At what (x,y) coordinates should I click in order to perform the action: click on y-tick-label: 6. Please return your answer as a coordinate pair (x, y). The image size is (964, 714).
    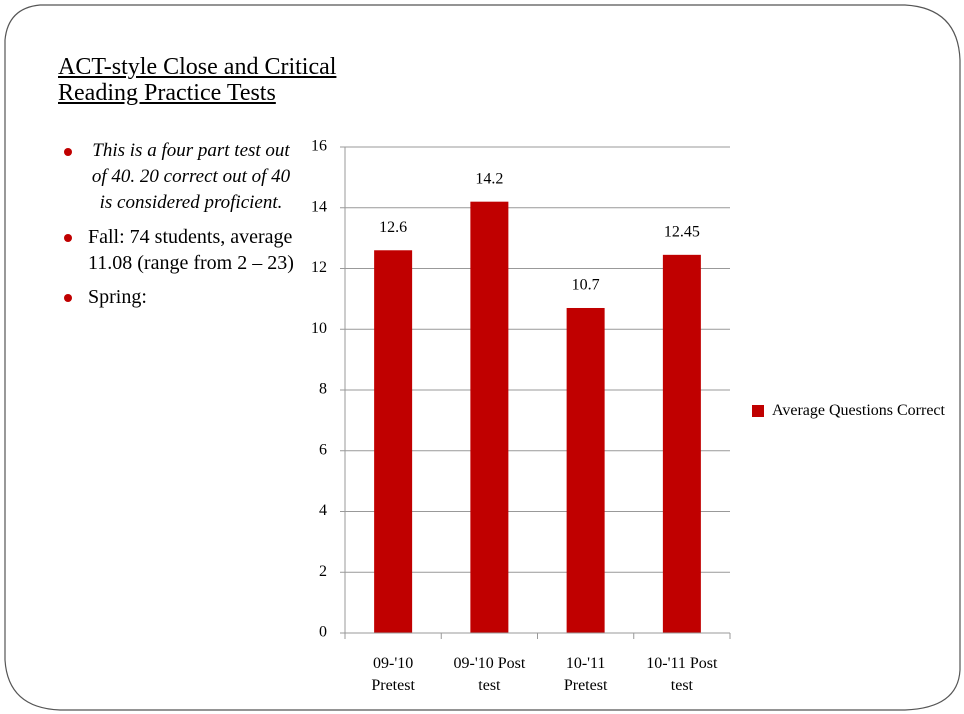
    Looking at the image, I should click on (323, 449).